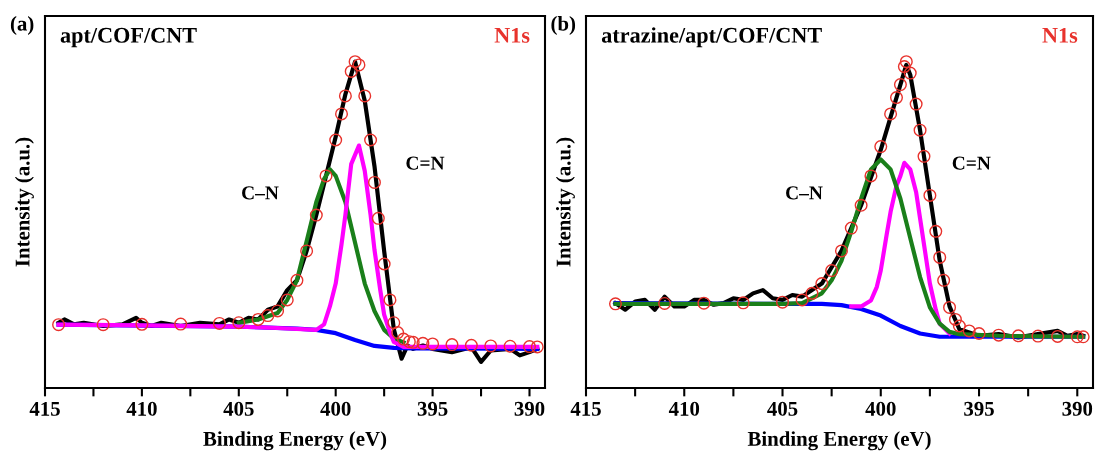  What do you see at coordinates (22, 25) in the screenshot?
I see `chart-title: (a)` at bounding box center [22, 25].